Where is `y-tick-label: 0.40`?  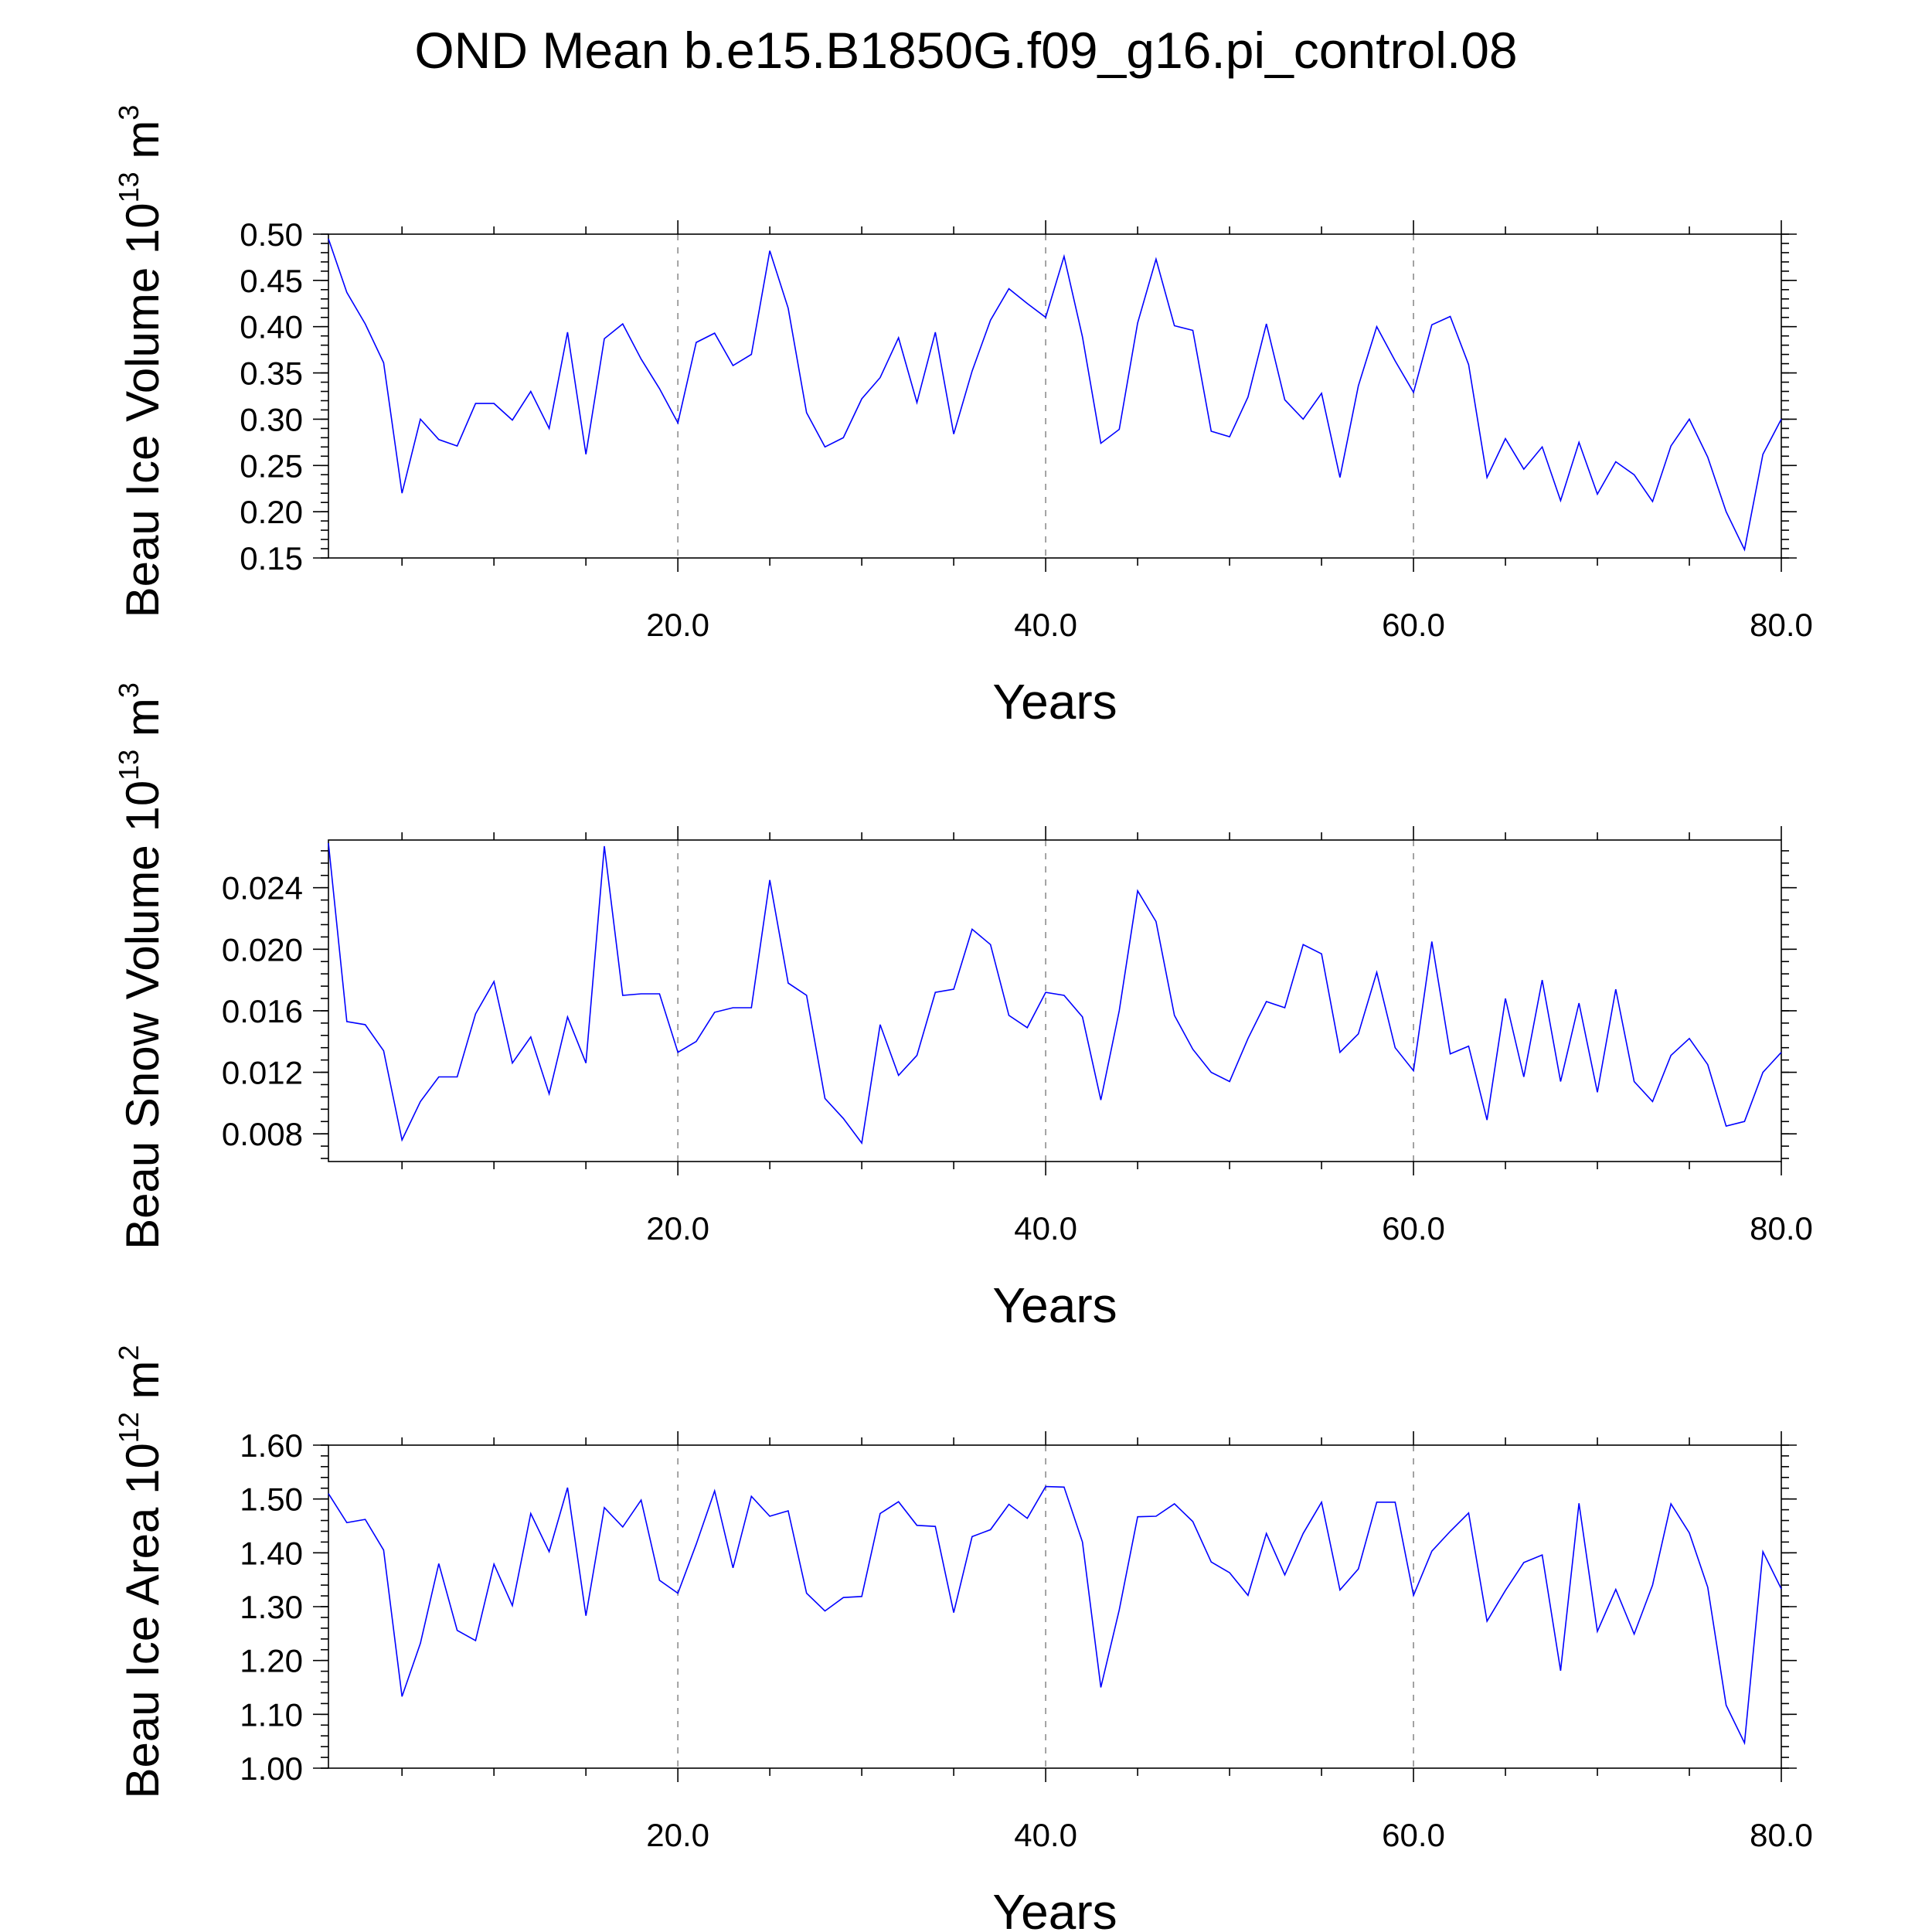 y-tick-label: 0.40 is located at coordinates (271, 327).